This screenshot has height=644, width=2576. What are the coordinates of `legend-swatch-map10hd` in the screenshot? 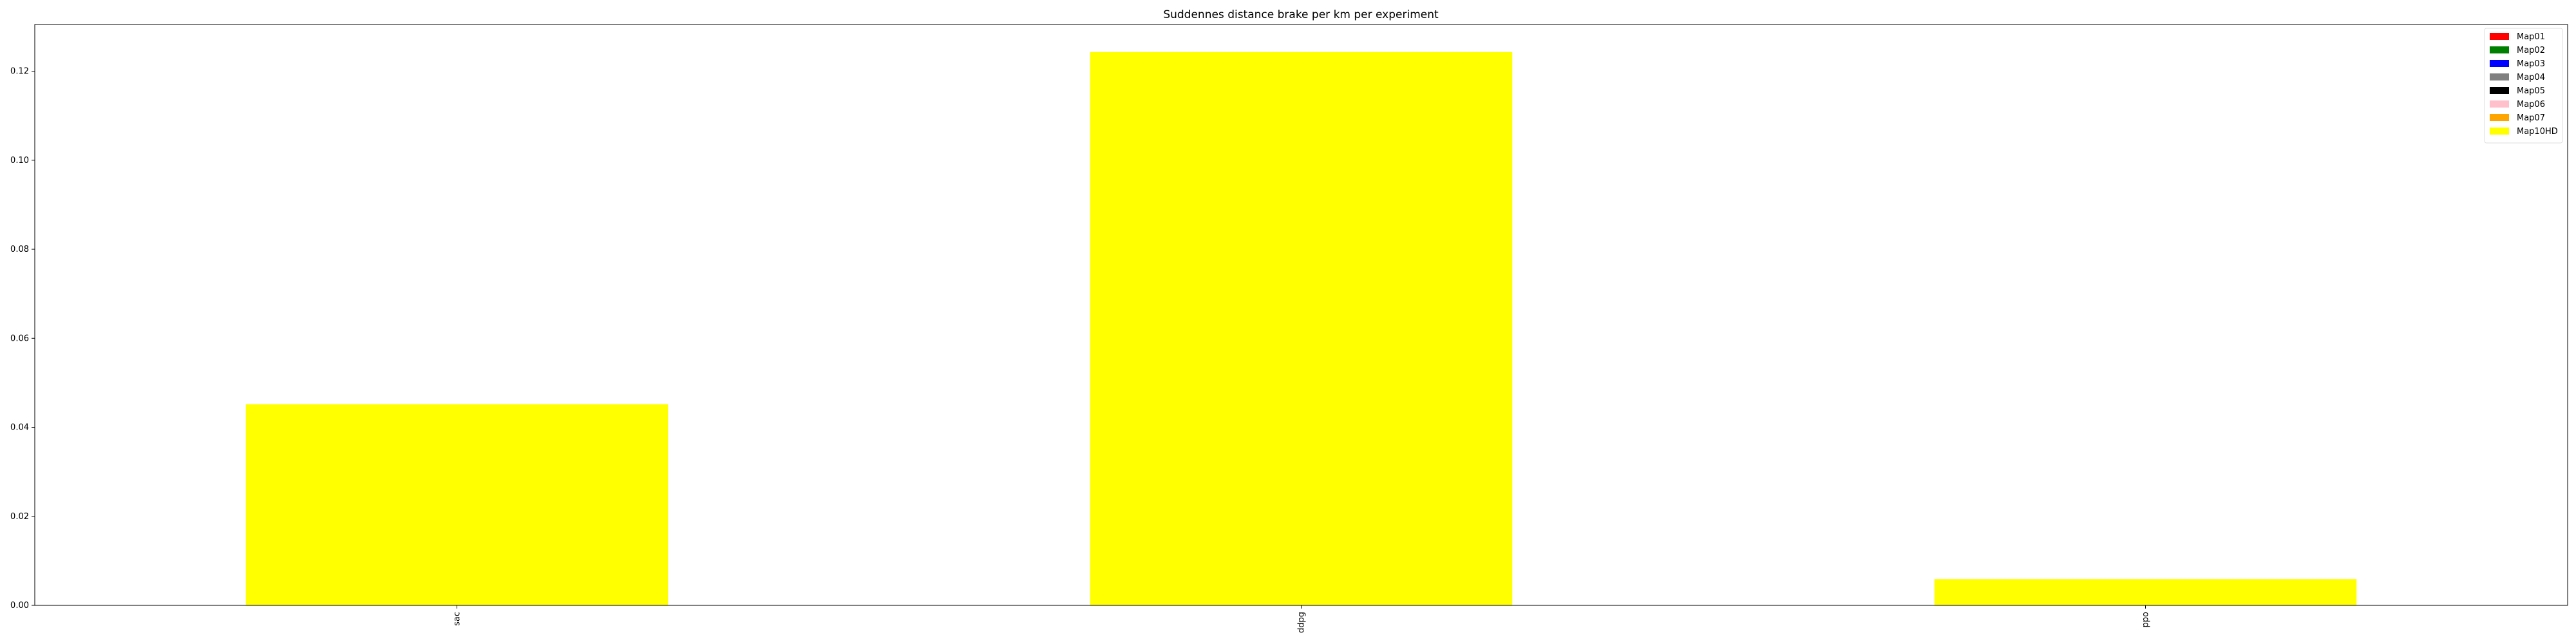 It's located at (2499, 131).